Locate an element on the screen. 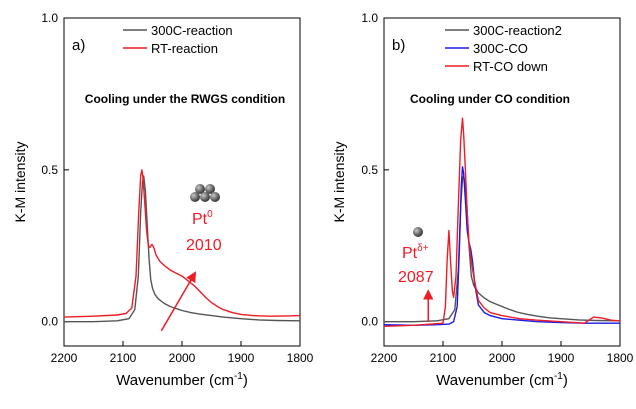 Image resolution: width=636 pixels, height=409 pixels. legend-label-1: RT-reaction is located at coordinates (184, 48).